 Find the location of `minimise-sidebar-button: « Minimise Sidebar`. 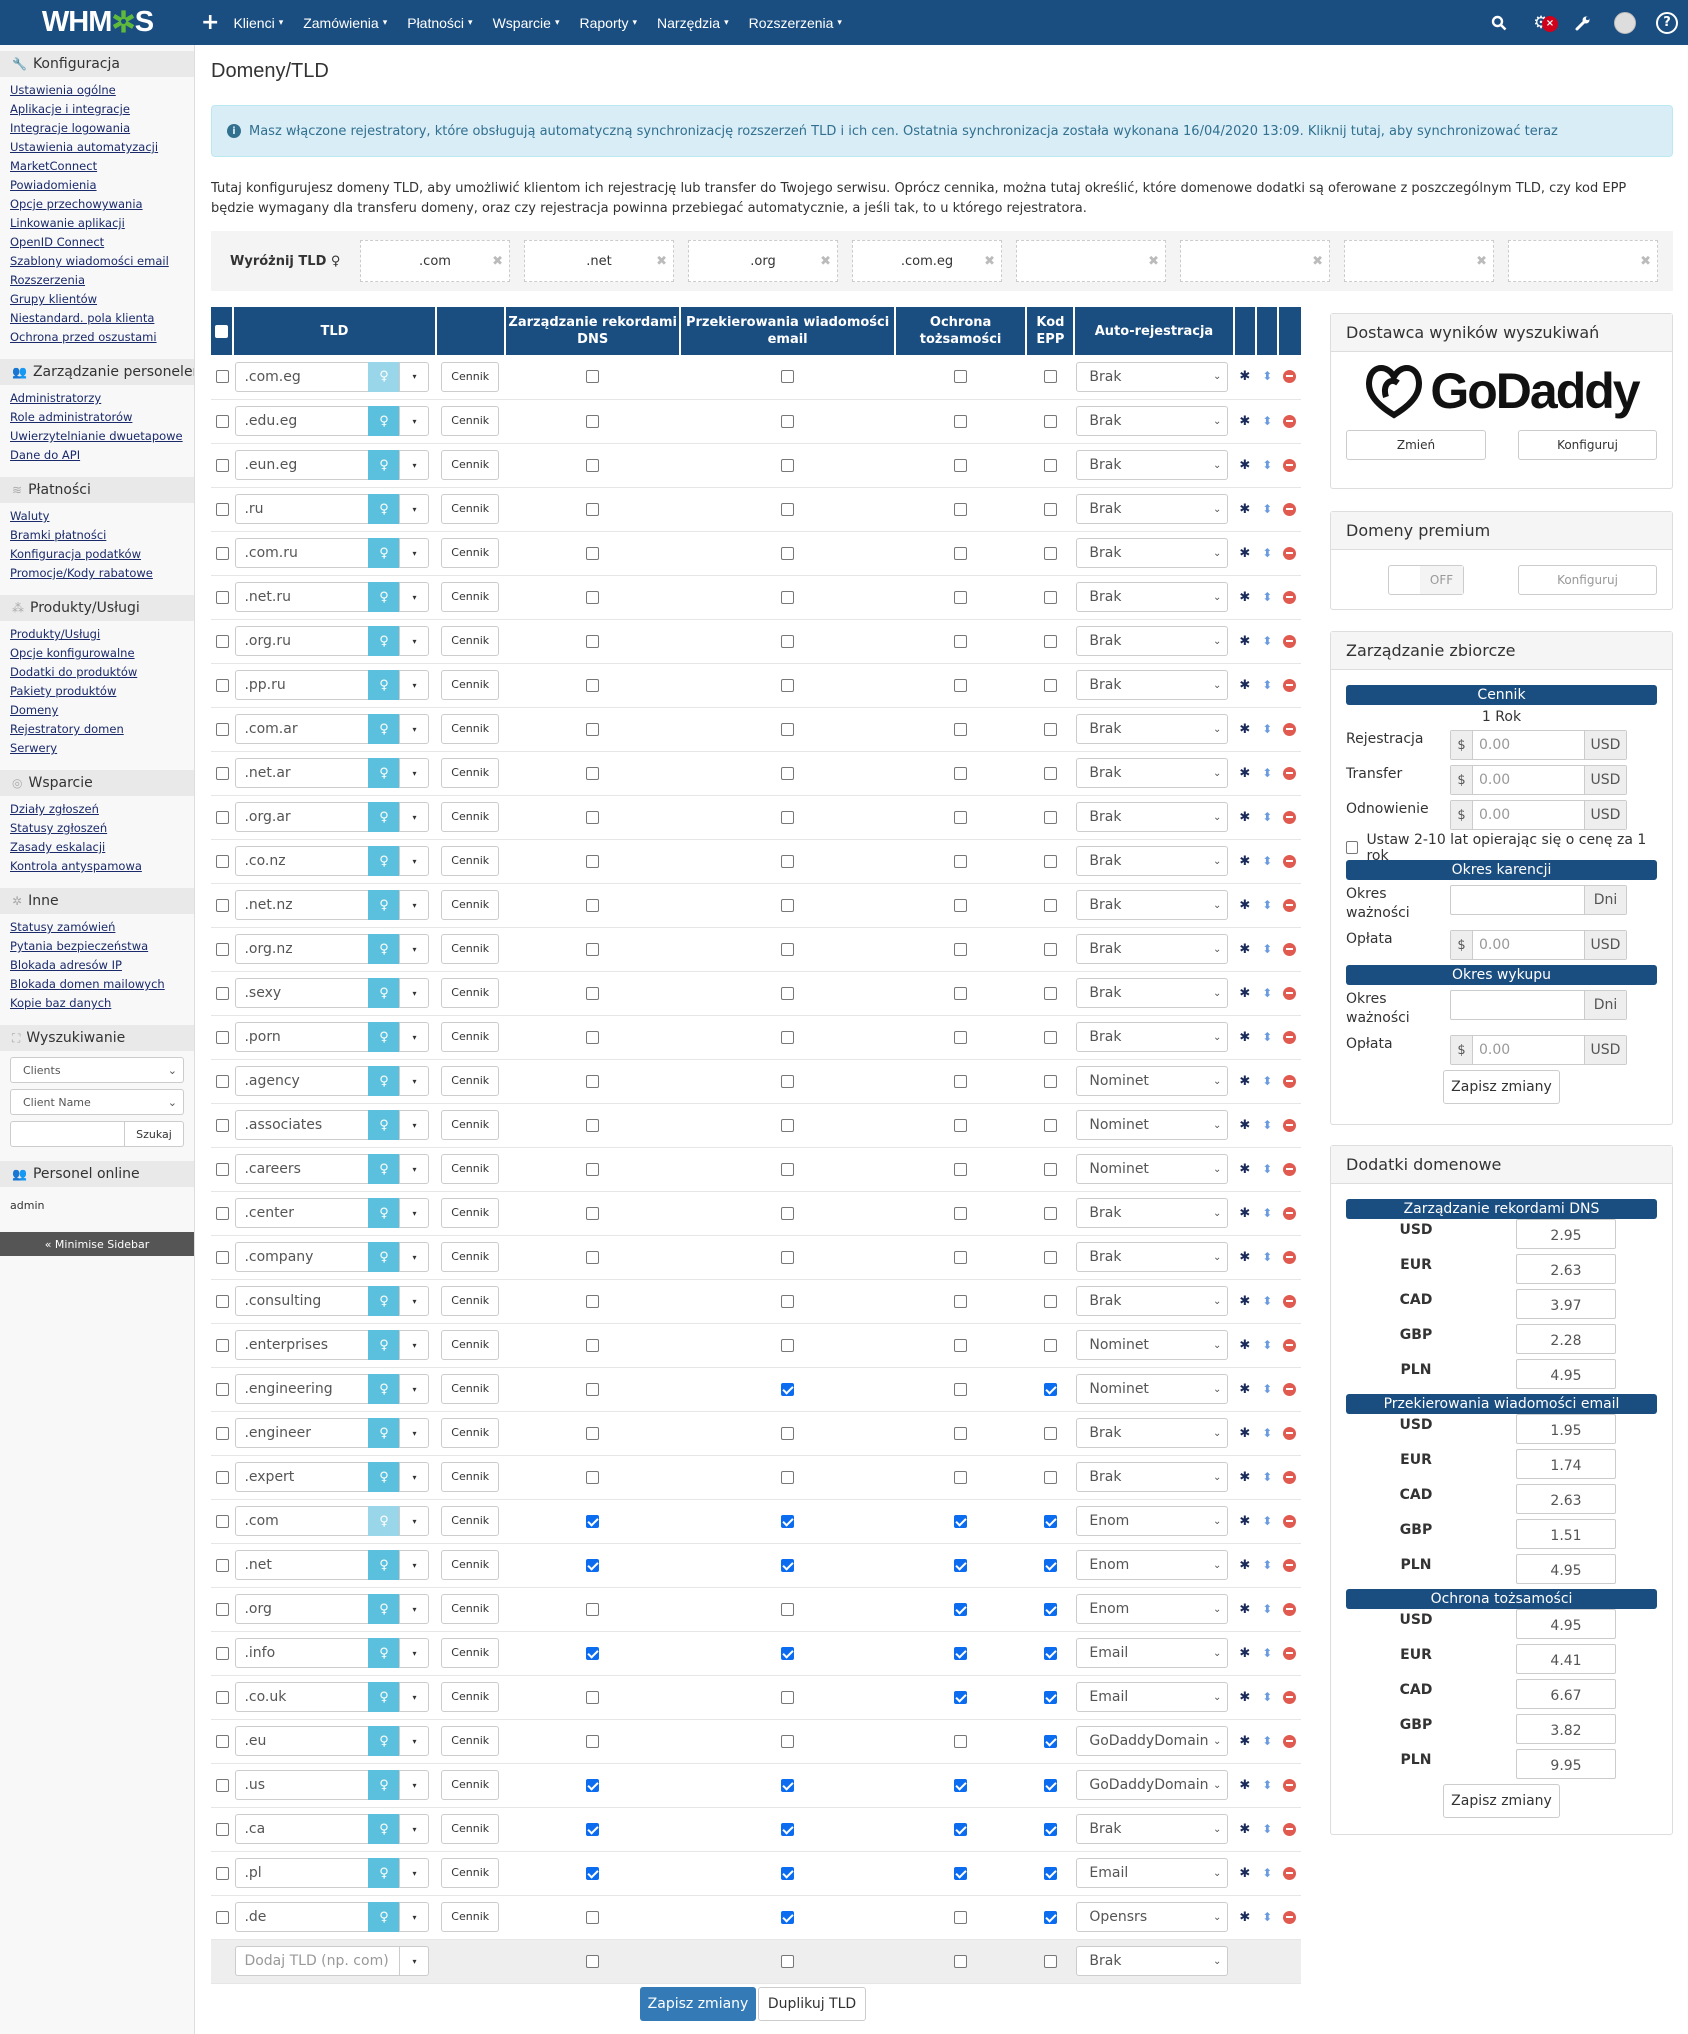

minimise-sidebar-button: « Minimise Sidebar is located at coordinates (97, 1244).